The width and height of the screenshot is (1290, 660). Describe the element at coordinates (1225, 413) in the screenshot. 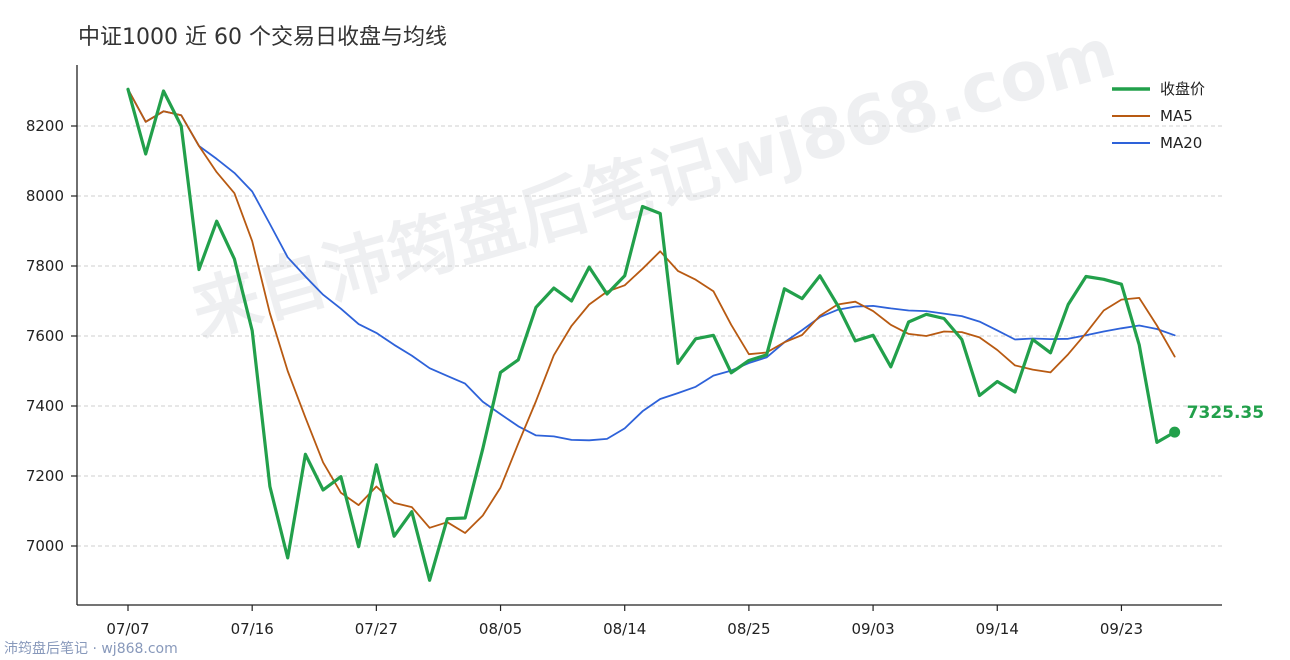

I see `last-close-label: 7325.35` at that location.